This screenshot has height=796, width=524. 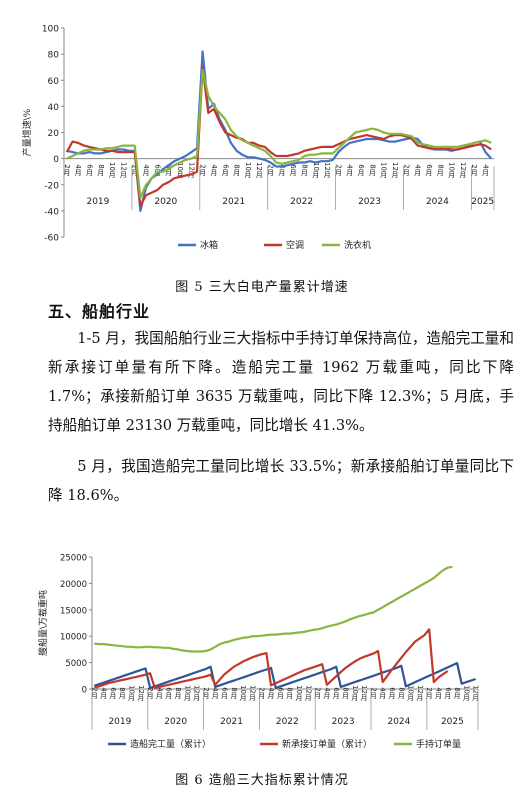 What do you see at coordinates (73, 638) in the screenshot?
I see `y-tick-label: 10000` at bounding box center [73, 638].